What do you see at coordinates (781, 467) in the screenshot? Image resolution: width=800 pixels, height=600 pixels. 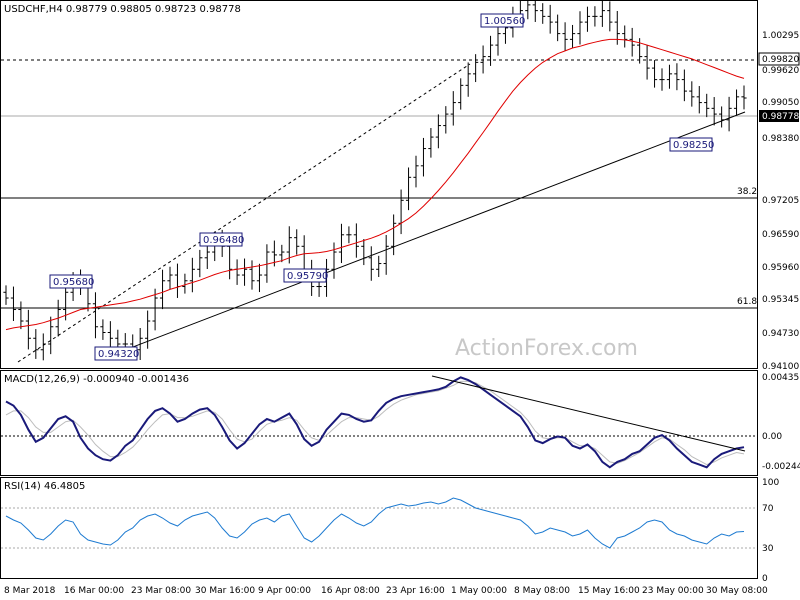 I see `macd-tick: -0.002448` at bounding box center [781, 467].